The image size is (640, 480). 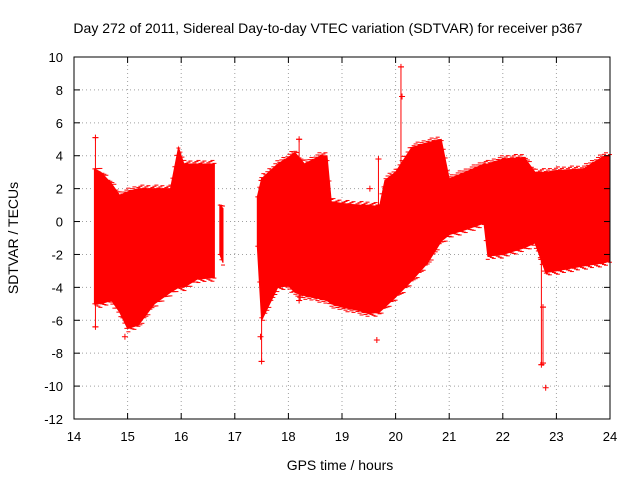 What do you see at coordinates (13, 238) in the screenshot?
I see `y-axis-label: SDTVAR / TECUs` at bounding box center [13, 238].